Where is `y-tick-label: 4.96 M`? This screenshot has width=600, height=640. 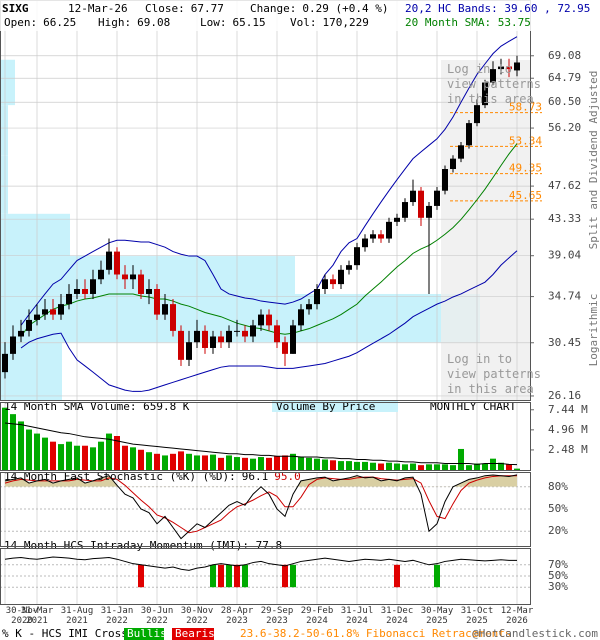
y-tick-label: 4.96 M is located at coordinates (568, 429).